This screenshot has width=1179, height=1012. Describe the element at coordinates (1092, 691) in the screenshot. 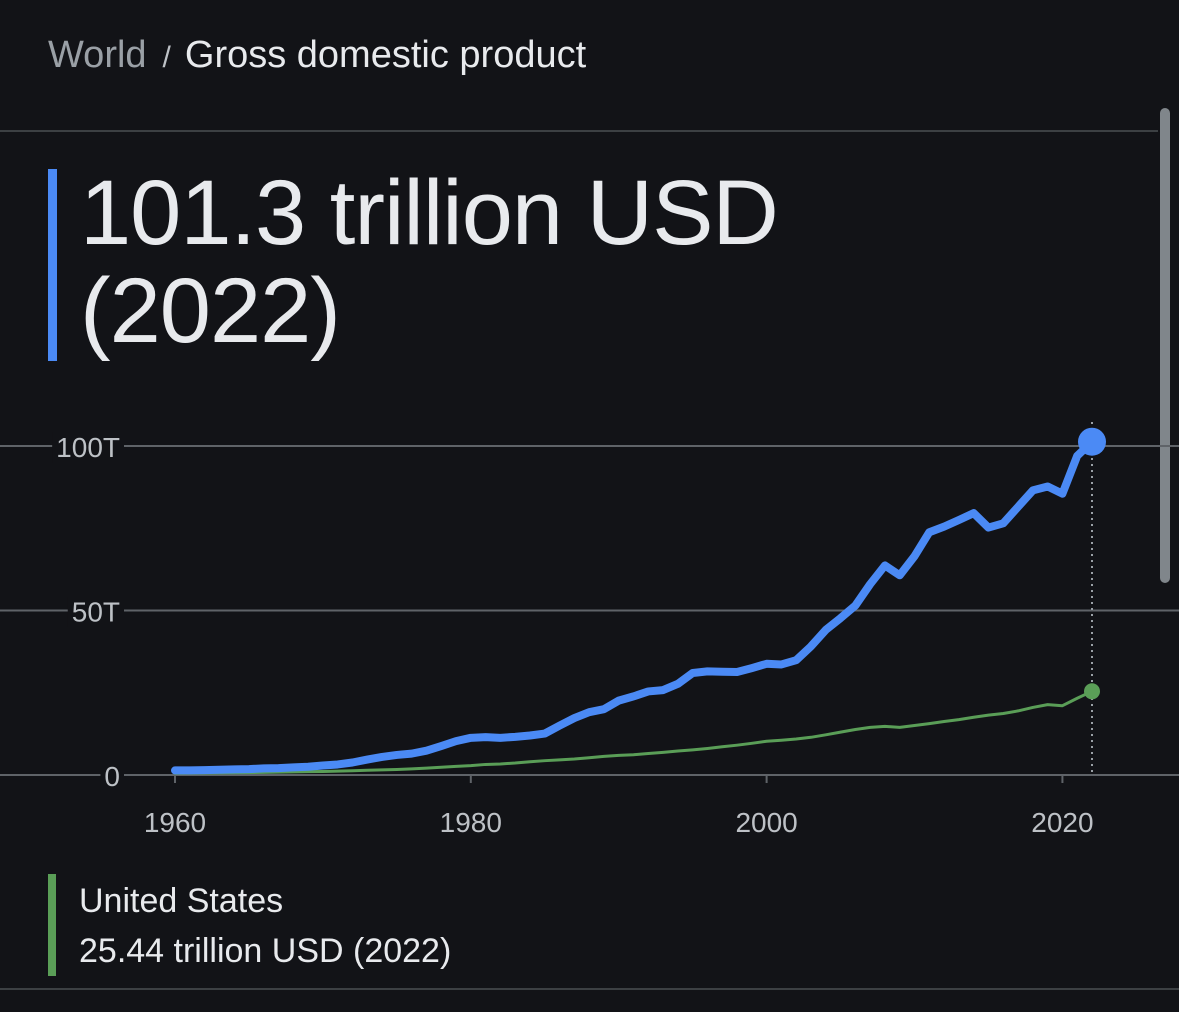

I see `us-endpoint-marker` at that location.